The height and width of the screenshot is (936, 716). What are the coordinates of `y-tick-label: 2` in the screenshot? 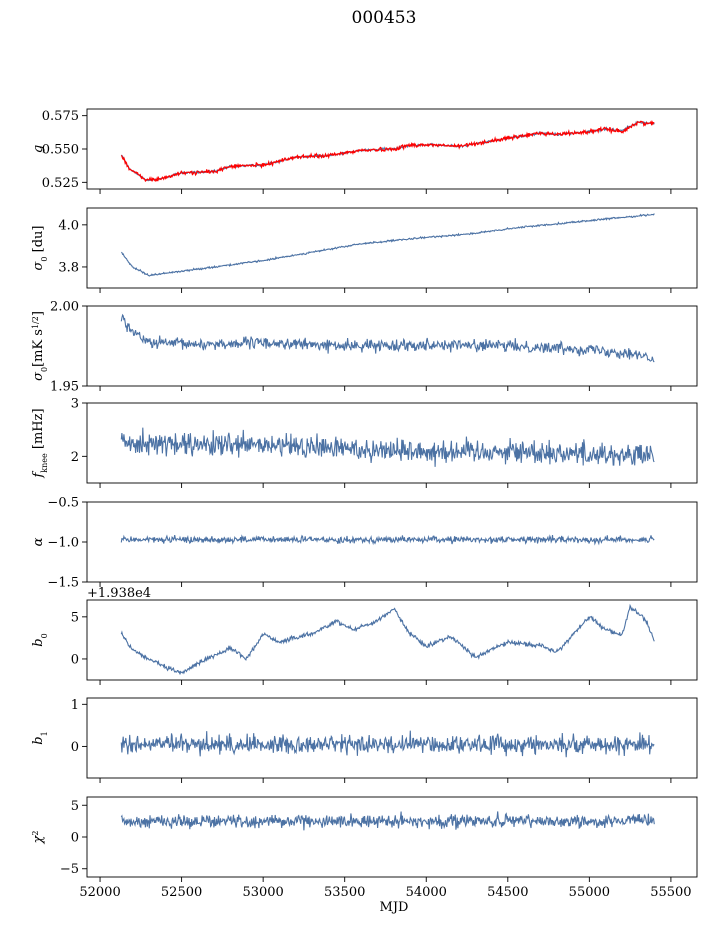 It's located at (75, 457).